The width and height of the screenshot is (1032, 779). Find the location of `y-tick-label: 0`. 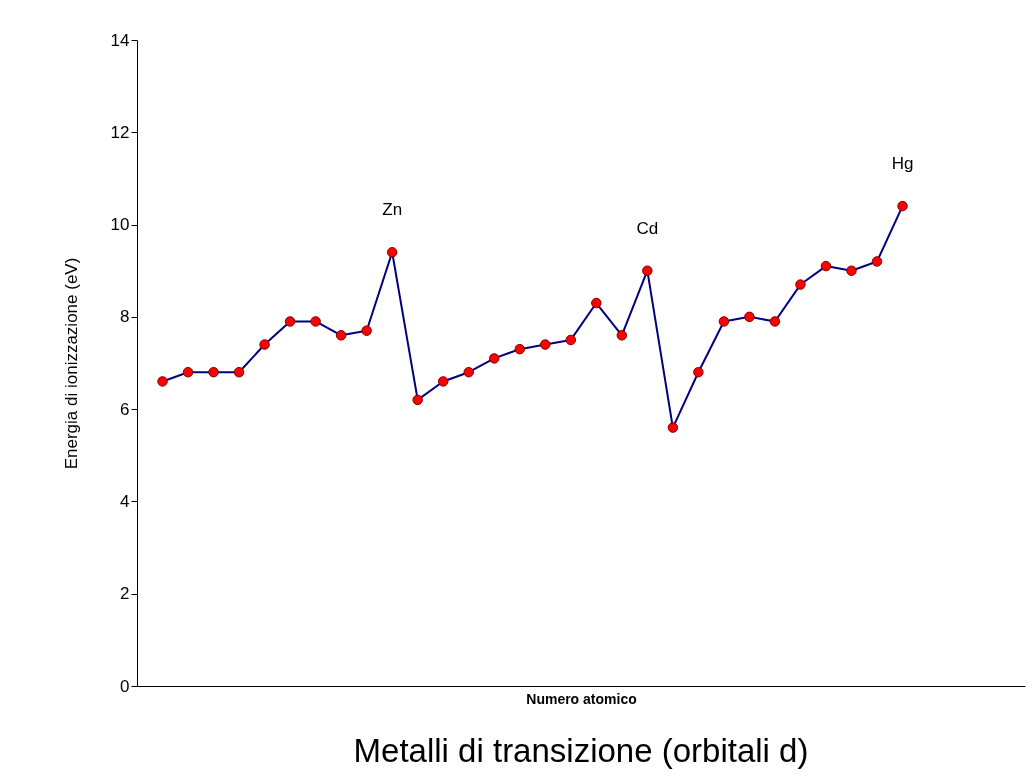

y-tick-label: 0 is located at coordinates (125, 686).